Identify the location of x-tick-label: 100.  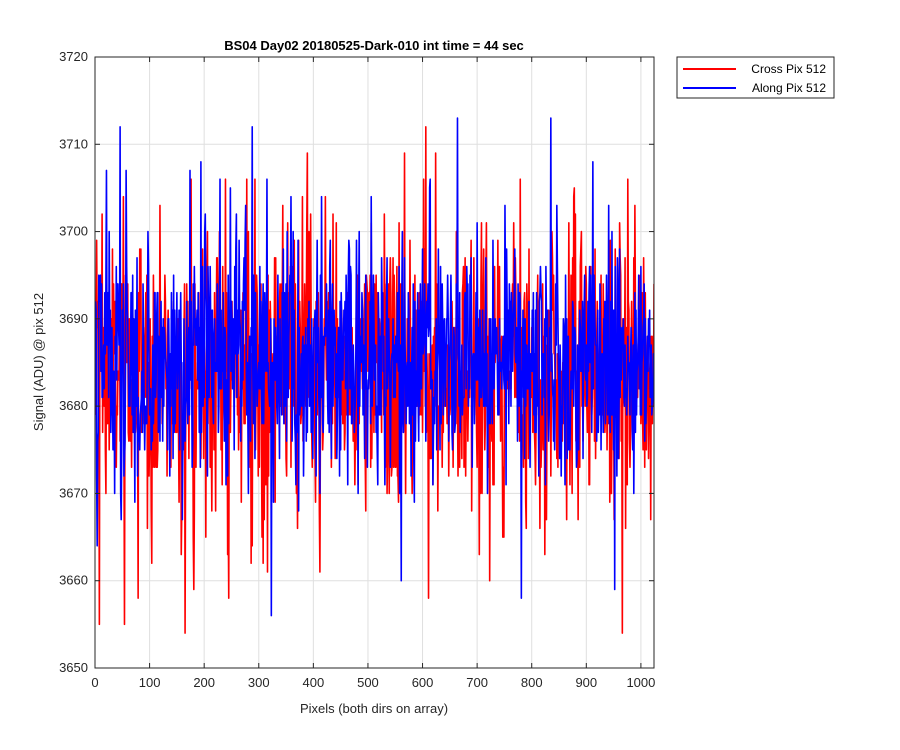
(150, 682).